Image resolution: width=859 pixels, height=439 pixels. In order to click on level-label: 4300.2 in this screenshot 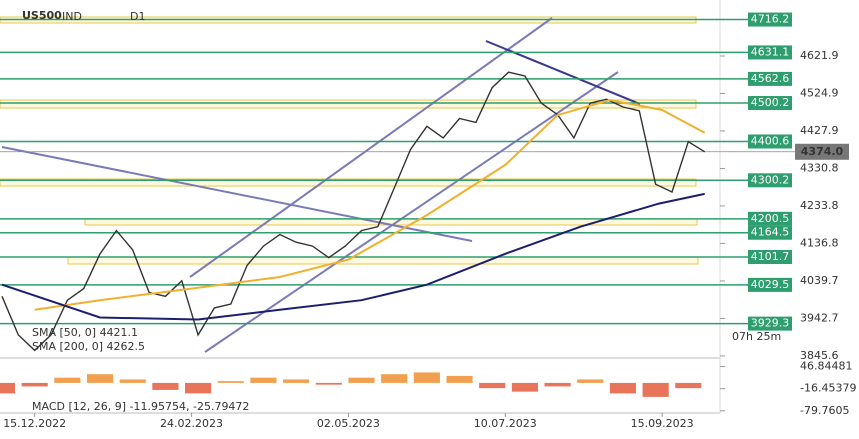, I will do `click(770, 179)`.